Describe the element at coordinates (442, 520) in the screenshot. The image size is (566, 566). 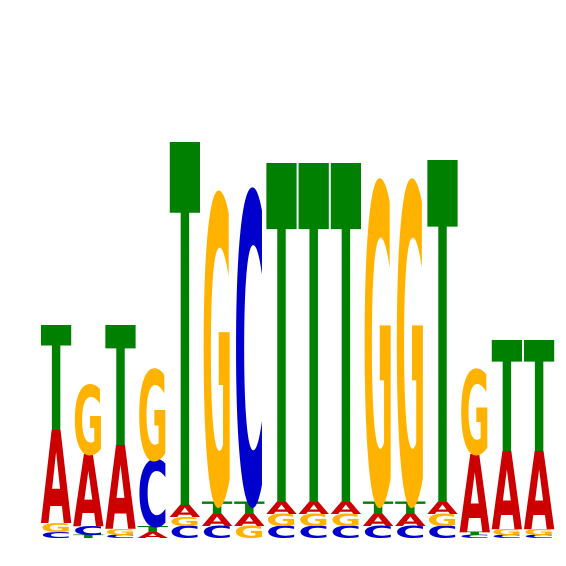
I see `letter-g-pos-13: G` at that location.